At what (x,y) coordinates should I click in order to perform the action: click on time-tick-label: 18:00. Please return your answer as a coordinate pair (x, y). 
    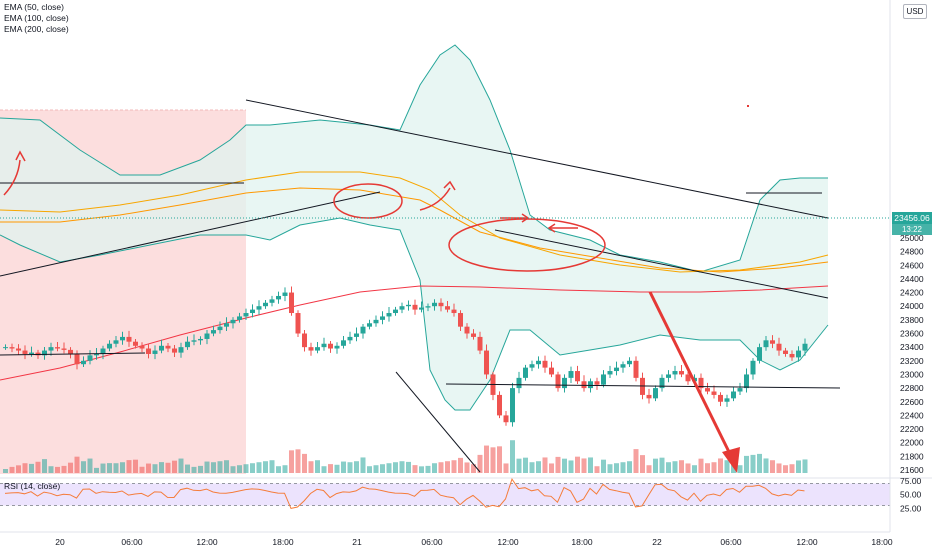
    Looking at the image, I should click on (283, 542).